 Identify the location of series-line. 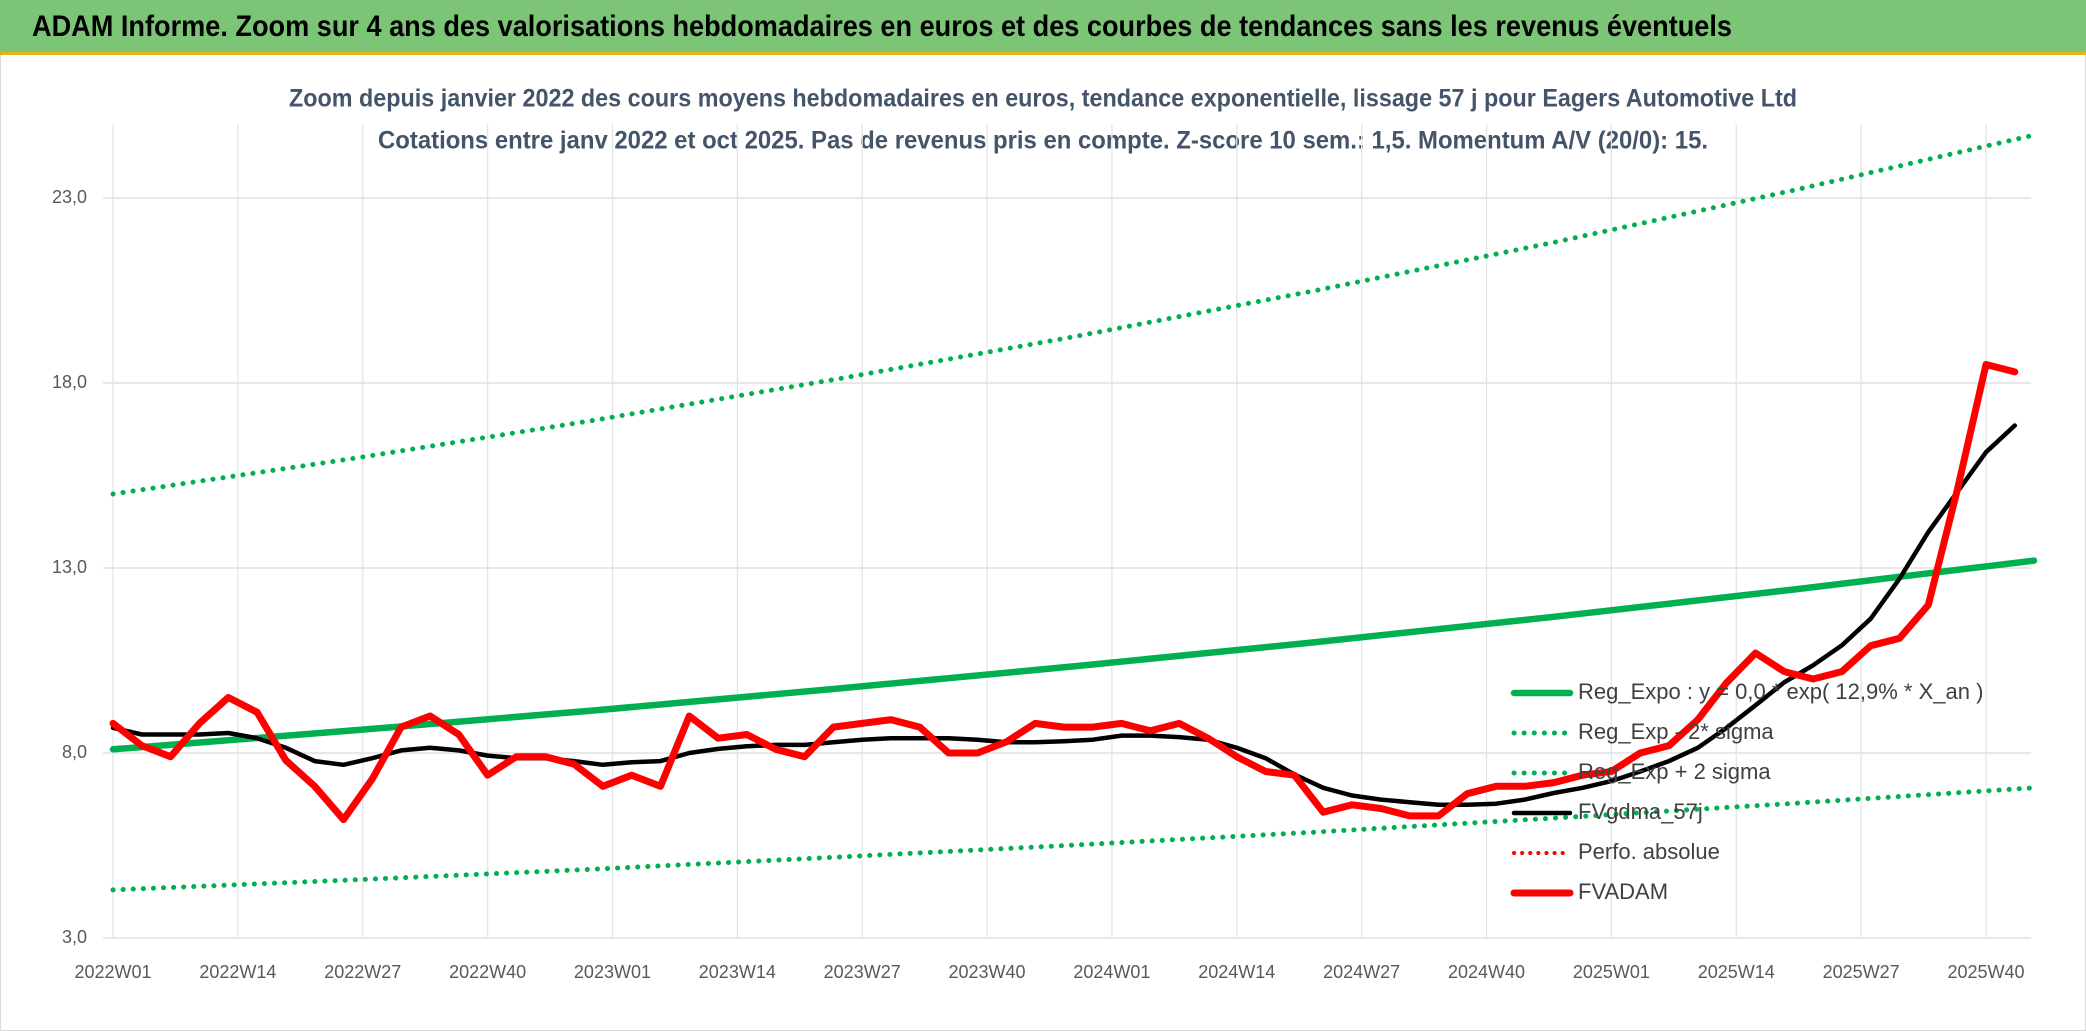
(1073, 839).